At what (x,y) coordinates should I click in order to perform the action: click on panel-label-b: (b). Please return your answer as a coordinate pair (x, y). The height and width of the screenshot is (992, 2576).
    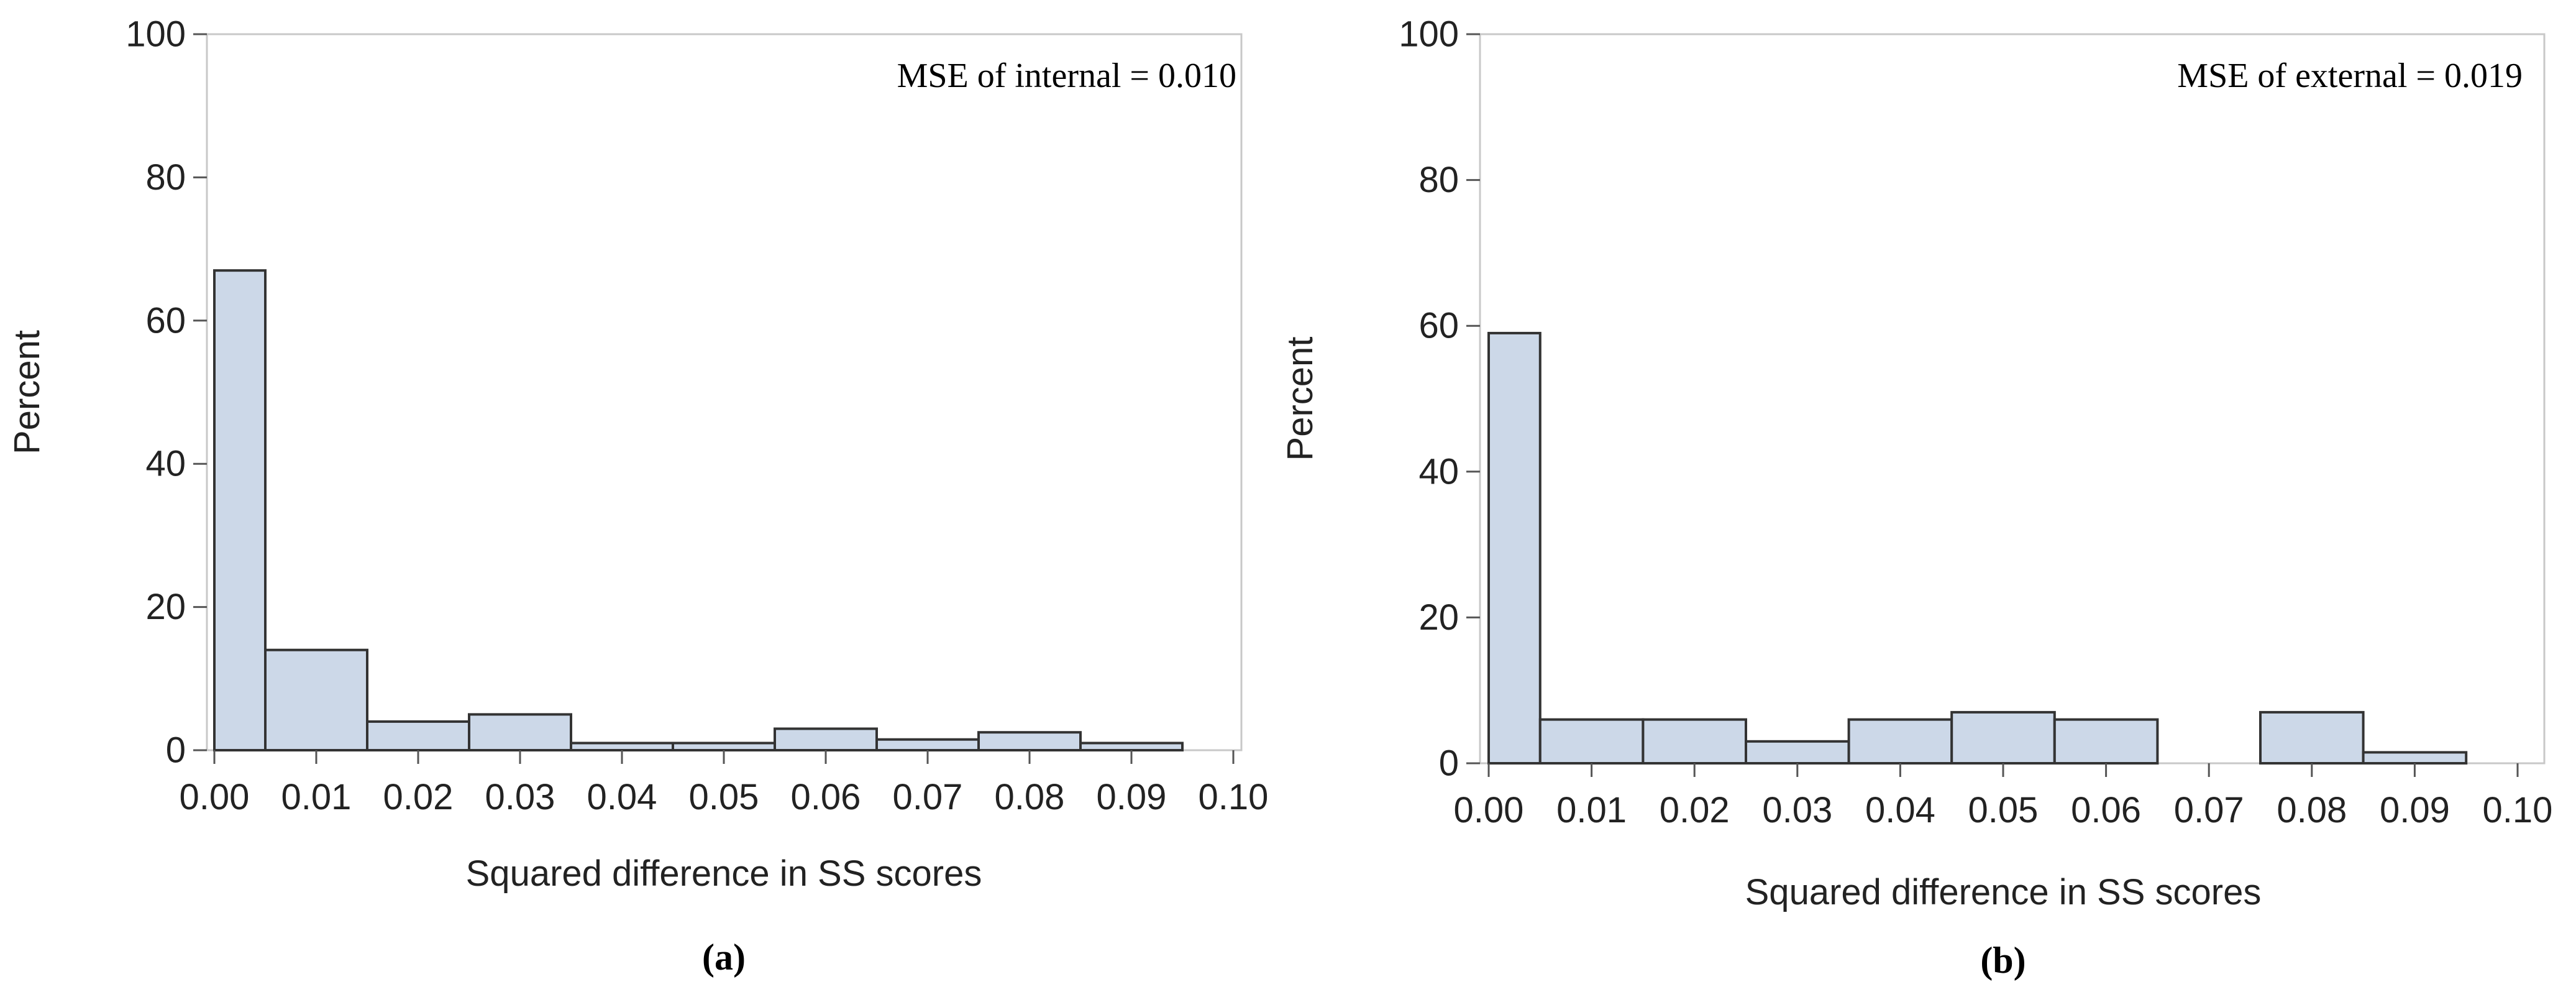
    Looking at the image, I should click on (2003, 960).